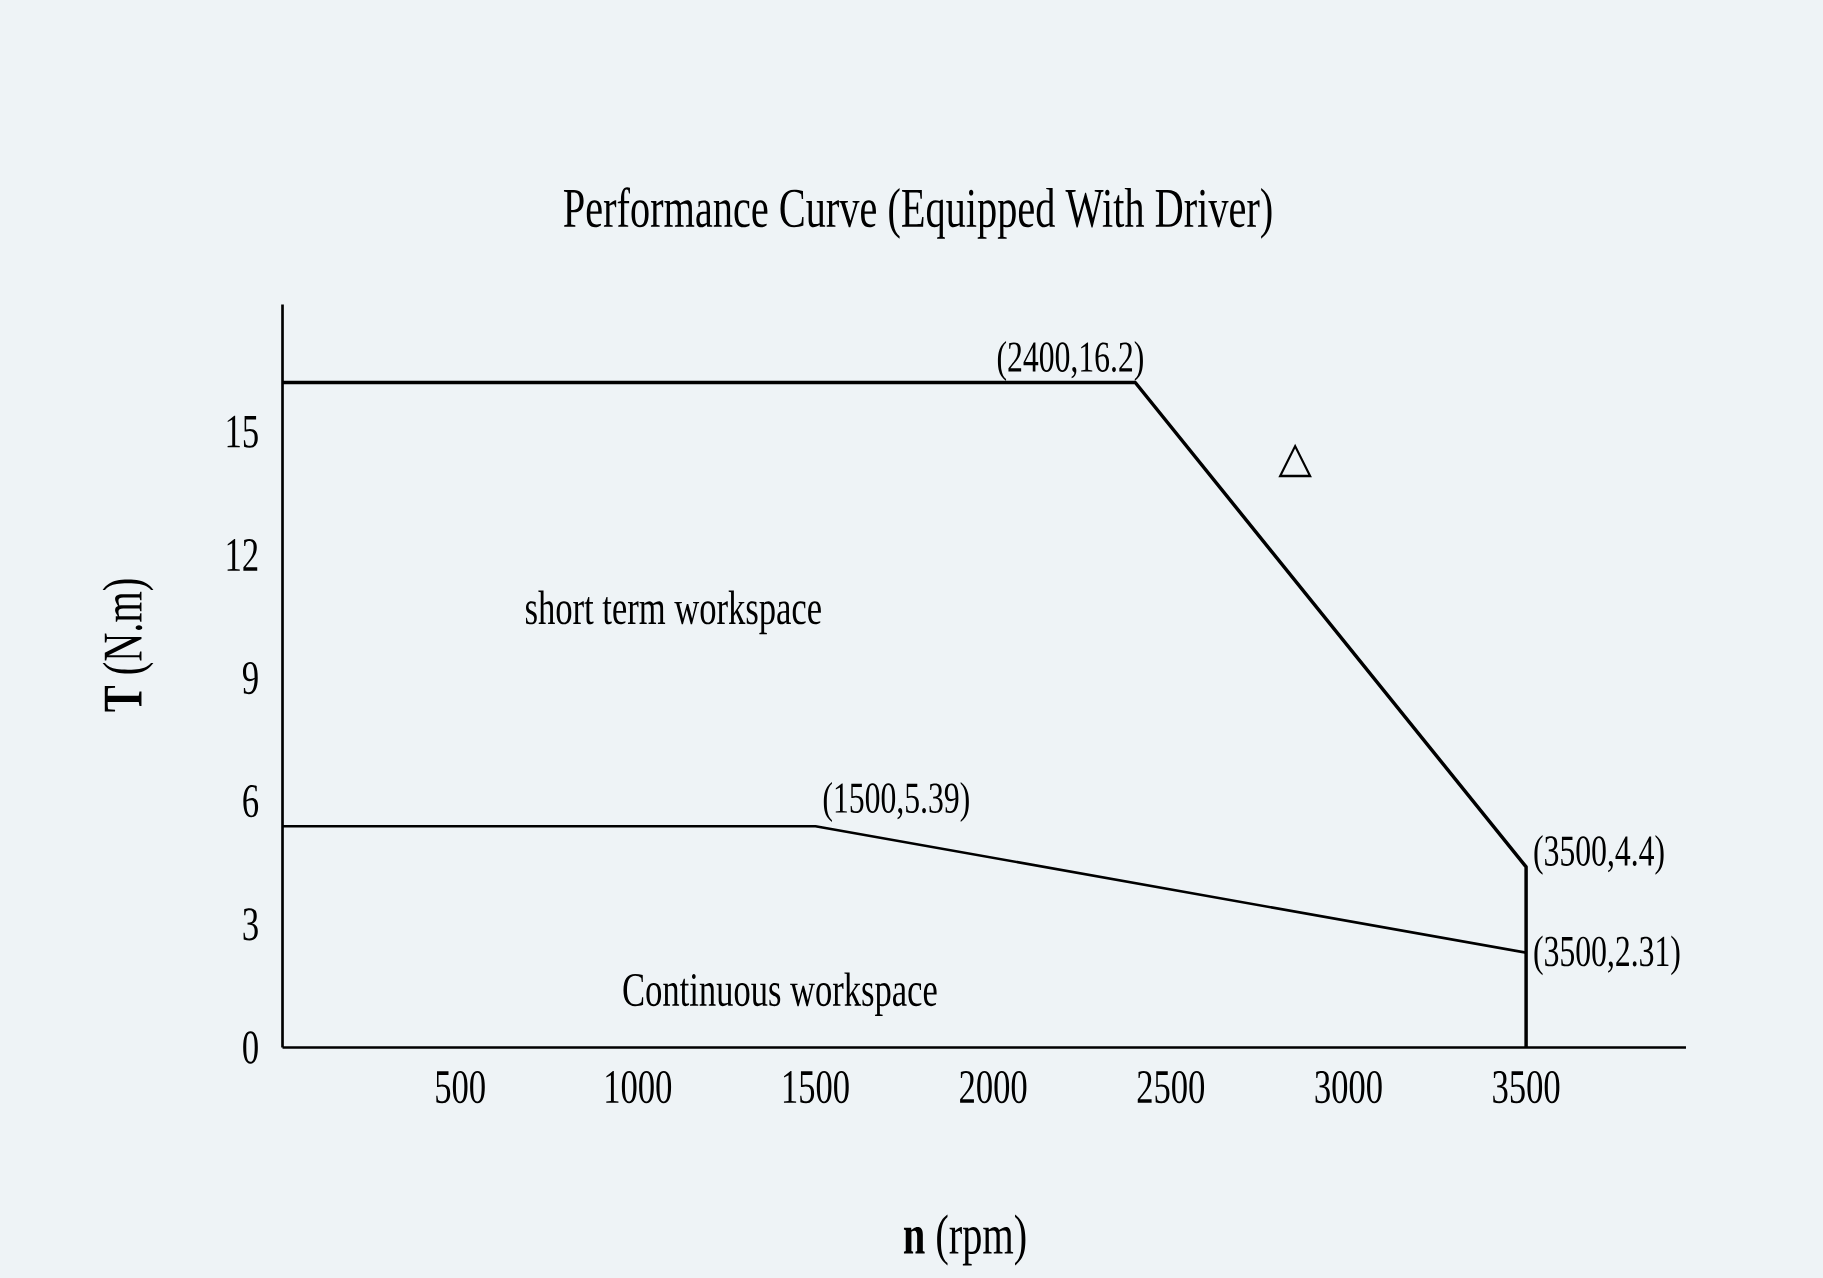 Image resolution: width=1823 pixels, height=1278 pixels. Describe the element at coordinates (917, 213) in the screenshot. I see `chart-title: Performance Curve (Equipped With Driver)` at that location.